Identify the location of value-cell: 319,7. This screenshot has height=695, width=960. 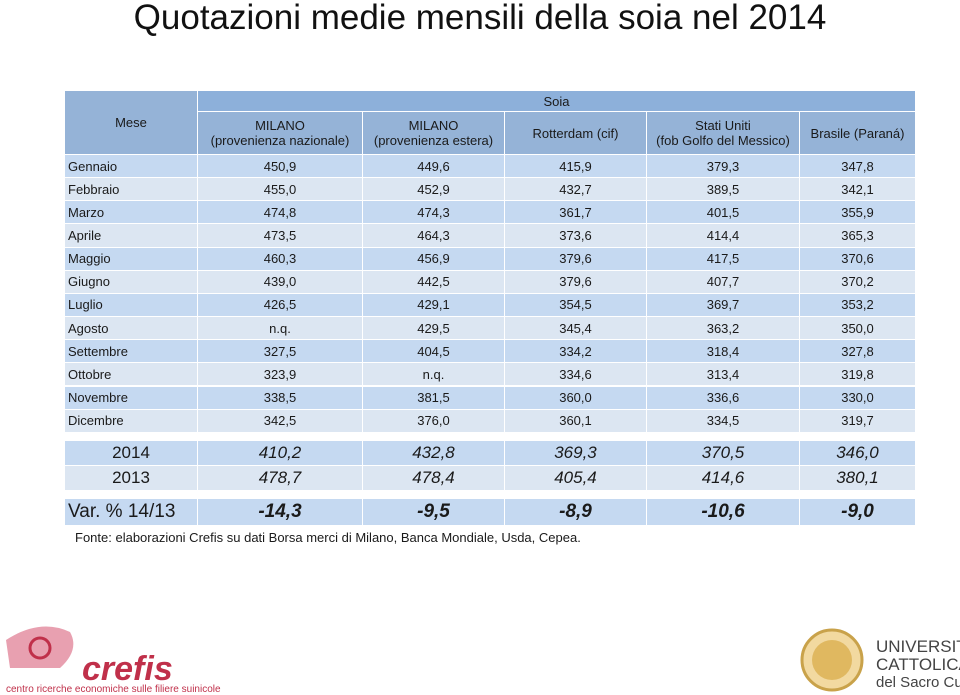
(858, 421).